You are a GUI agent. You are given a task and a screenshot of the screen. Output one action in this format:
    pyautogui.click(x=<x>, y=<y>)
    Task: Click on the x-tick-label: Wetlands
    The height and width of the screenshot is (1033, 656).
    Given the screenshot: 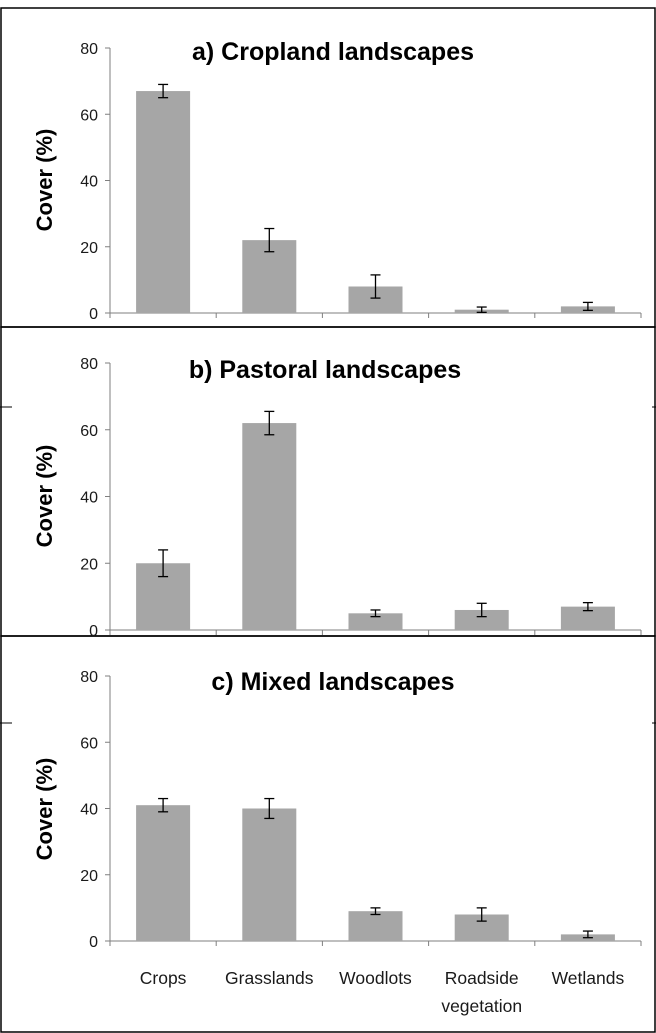 What is the action you would take?
    pyautogui.click(x=588, y=978)
    